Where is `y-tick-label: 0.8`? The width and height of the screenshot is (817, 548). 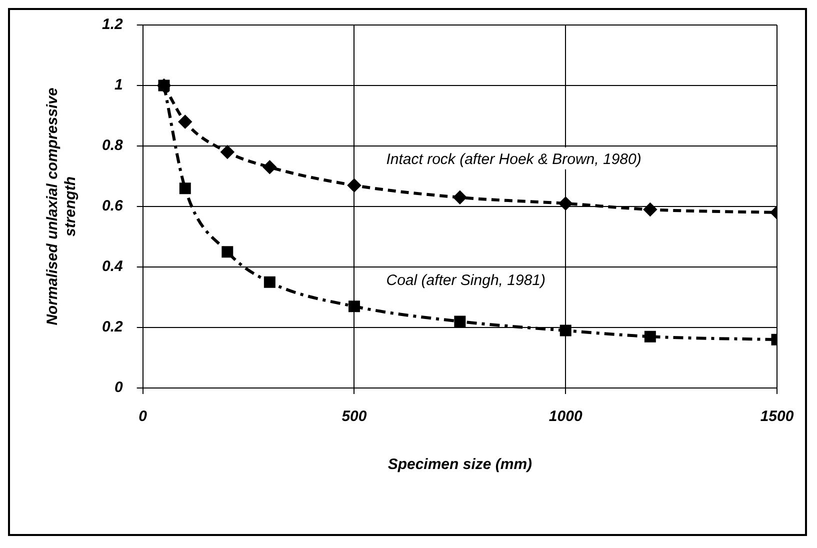
y-tick-label: 0.8 is located at coordinates (113, 145).